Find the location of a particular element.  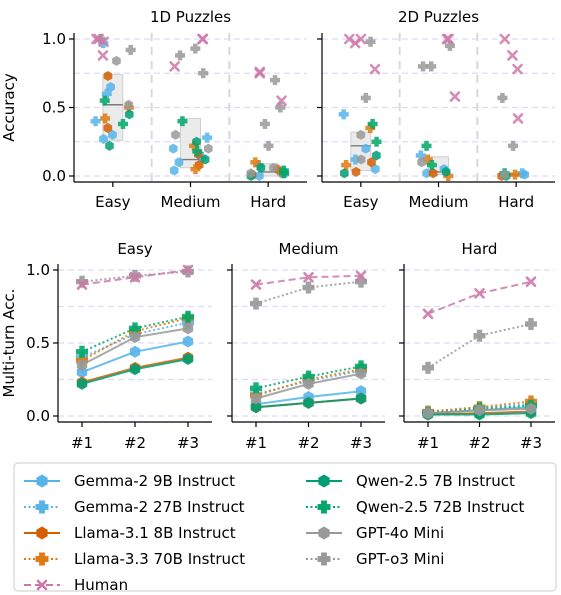

legend-label: Human is located at coordinates (101, 585).